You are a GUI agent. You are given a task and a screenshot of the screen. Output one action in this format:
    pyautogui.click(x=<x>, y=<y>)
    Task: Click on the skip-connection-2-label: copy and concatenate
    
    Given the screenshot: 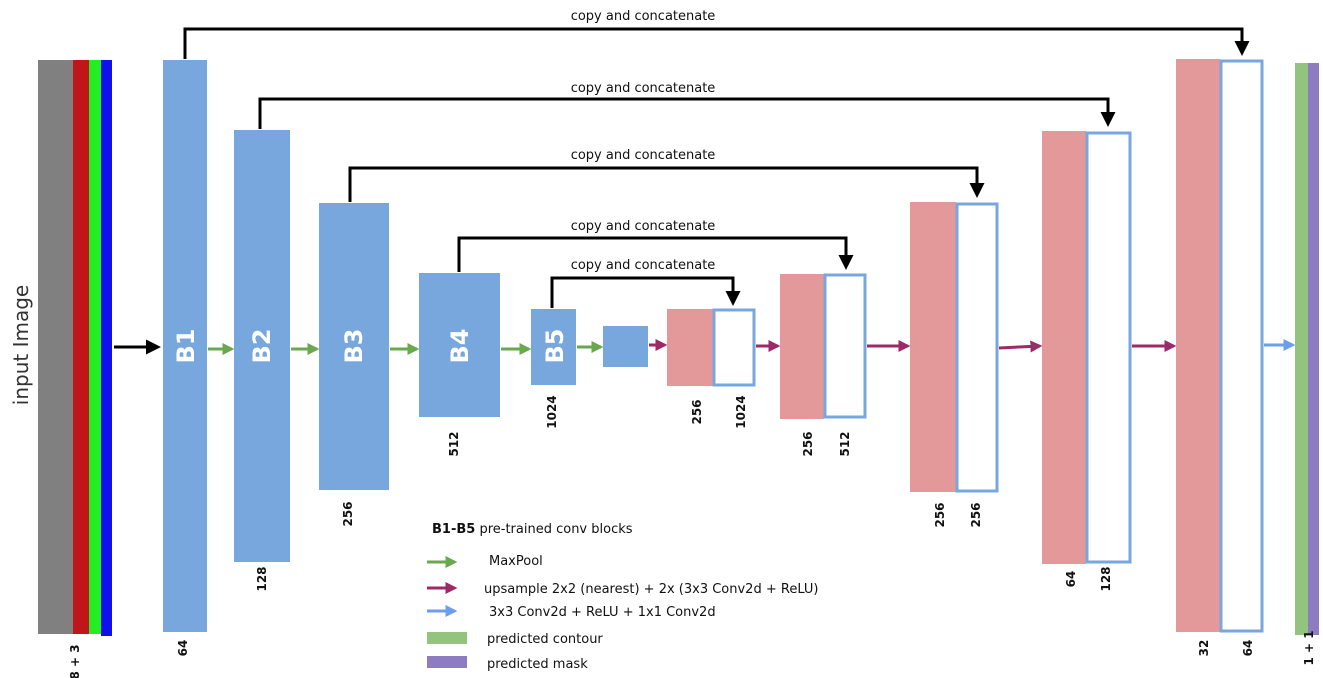 What is the action you would take?
    pyautogui.click(x=643, y=88)
    